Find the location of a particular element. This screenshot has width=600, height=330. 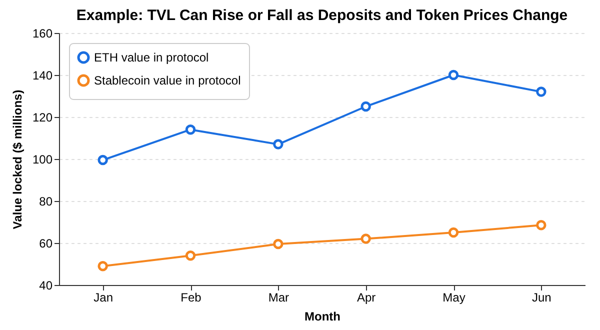

y-tick-label: 60 is located at coordinates (46, 243).